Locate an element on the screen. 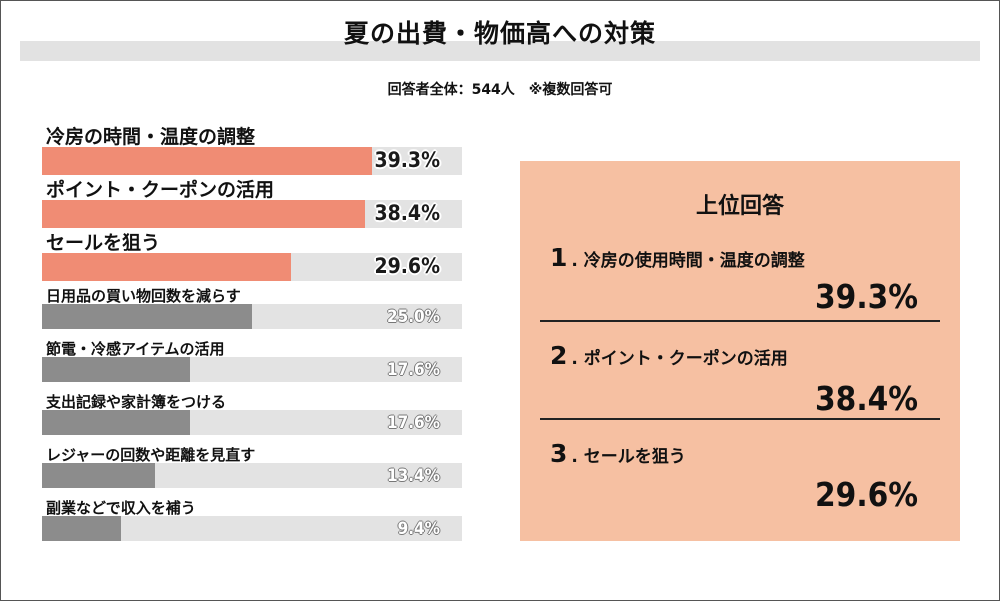  category-label: 節電・冷感アイテムの活用 is located at coordinates (135, 349).